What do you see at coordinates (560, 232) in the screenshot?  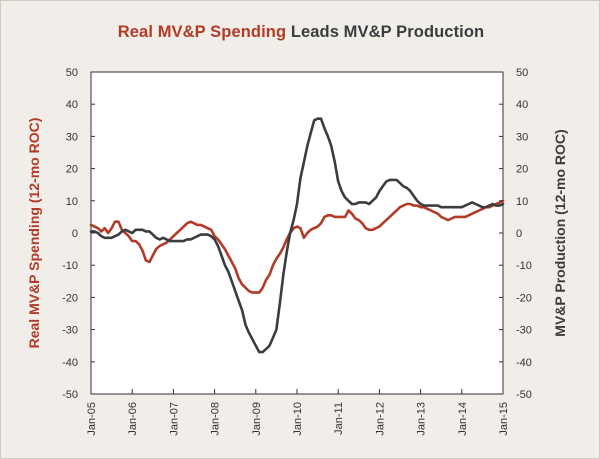 I see `y-axis-right-title: MV&P Production (12-mo ROC)` at bounding box center [560, 232].